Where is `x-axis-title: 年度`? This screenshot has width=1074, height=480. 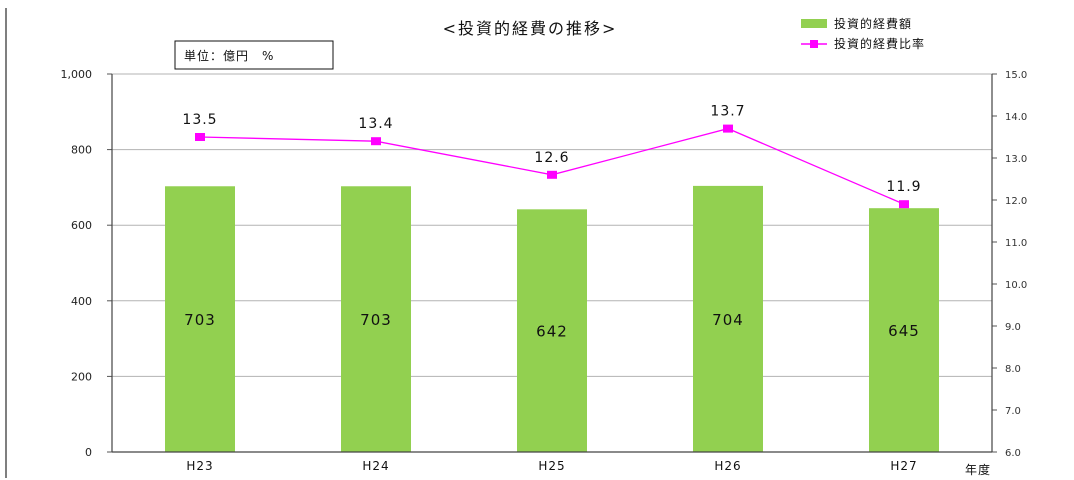 x-axis-title: 年度 is located at coordinates (978, 469).